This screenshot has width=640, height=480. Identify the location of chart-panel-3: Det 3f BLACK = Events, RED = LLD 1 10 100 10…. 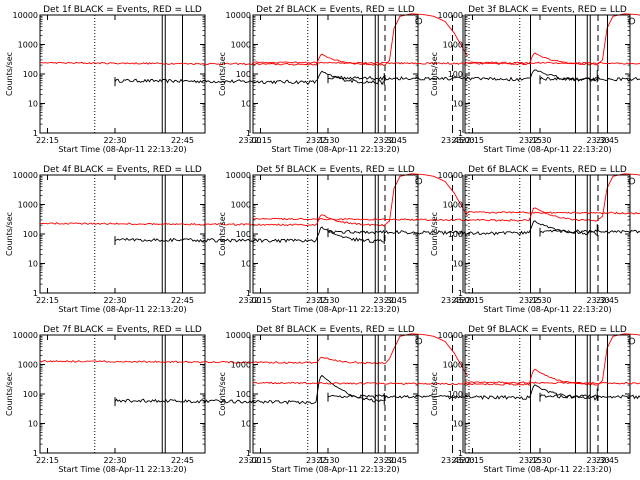
(535, 79).